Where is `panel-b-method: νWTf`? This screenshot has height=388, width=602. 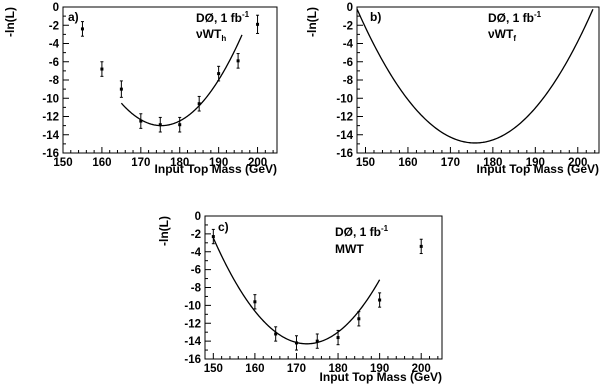
panel-b-method: νWTf is located at coordinates (502, 35).